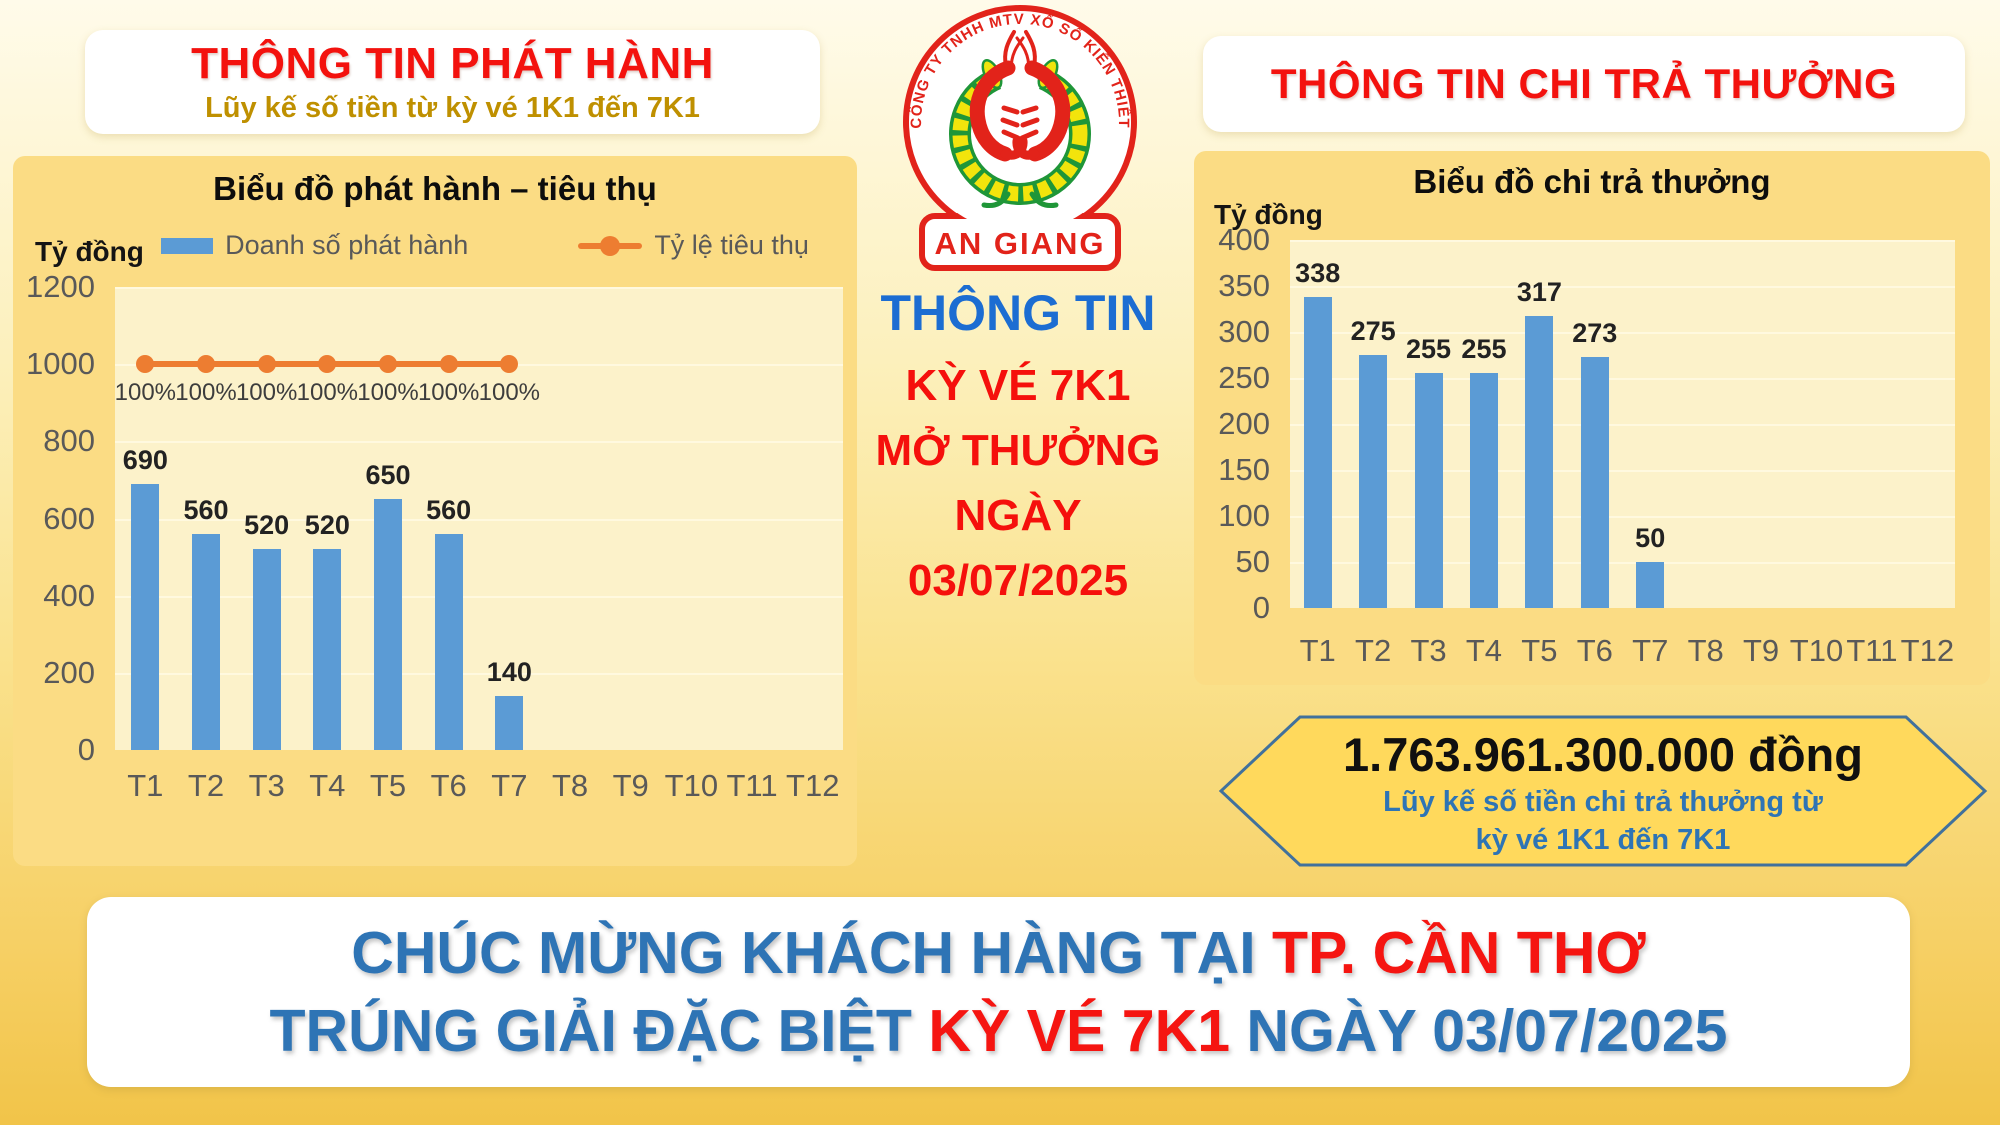  I want to click on bar-value-label: 338, so click(1318, 273).